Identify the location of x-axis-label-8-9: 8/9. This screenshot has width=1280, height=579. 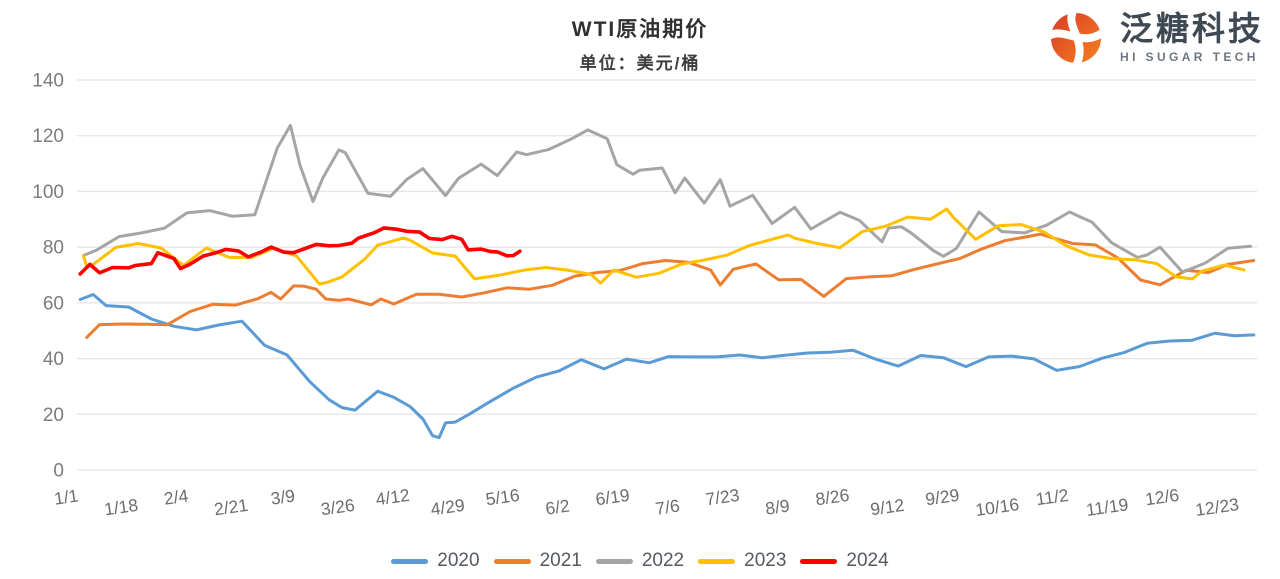
(777, 506).